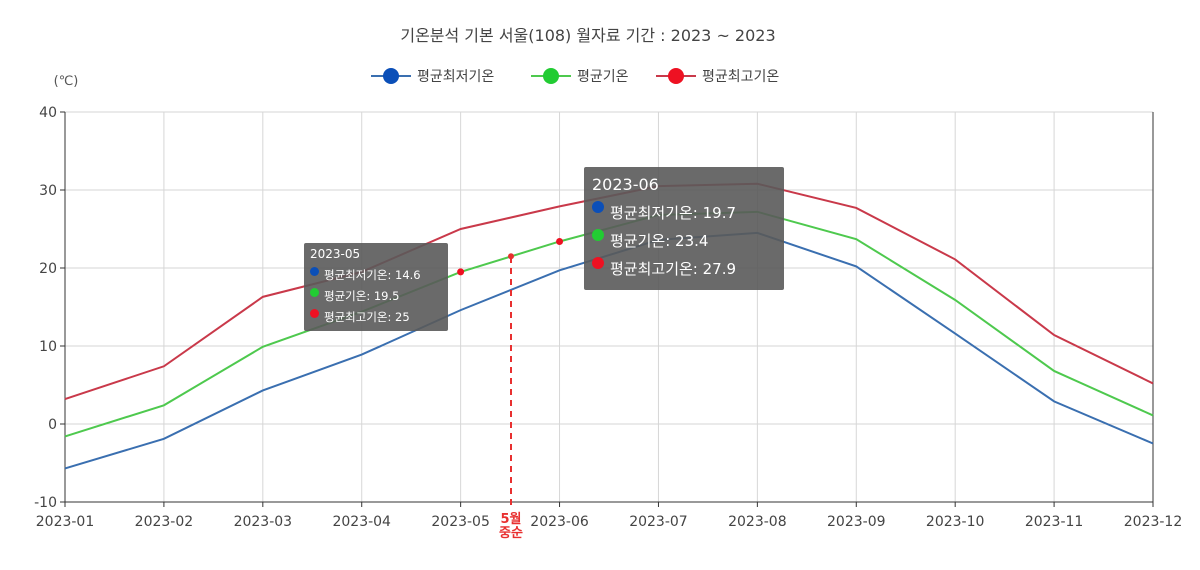 The image size is (1200, 570). What do you see at coordinates (372, 274) in the screenshot?
I see `tooltip-row-text: 평균최저기온: 14.6` at bounding box center [372, 274].